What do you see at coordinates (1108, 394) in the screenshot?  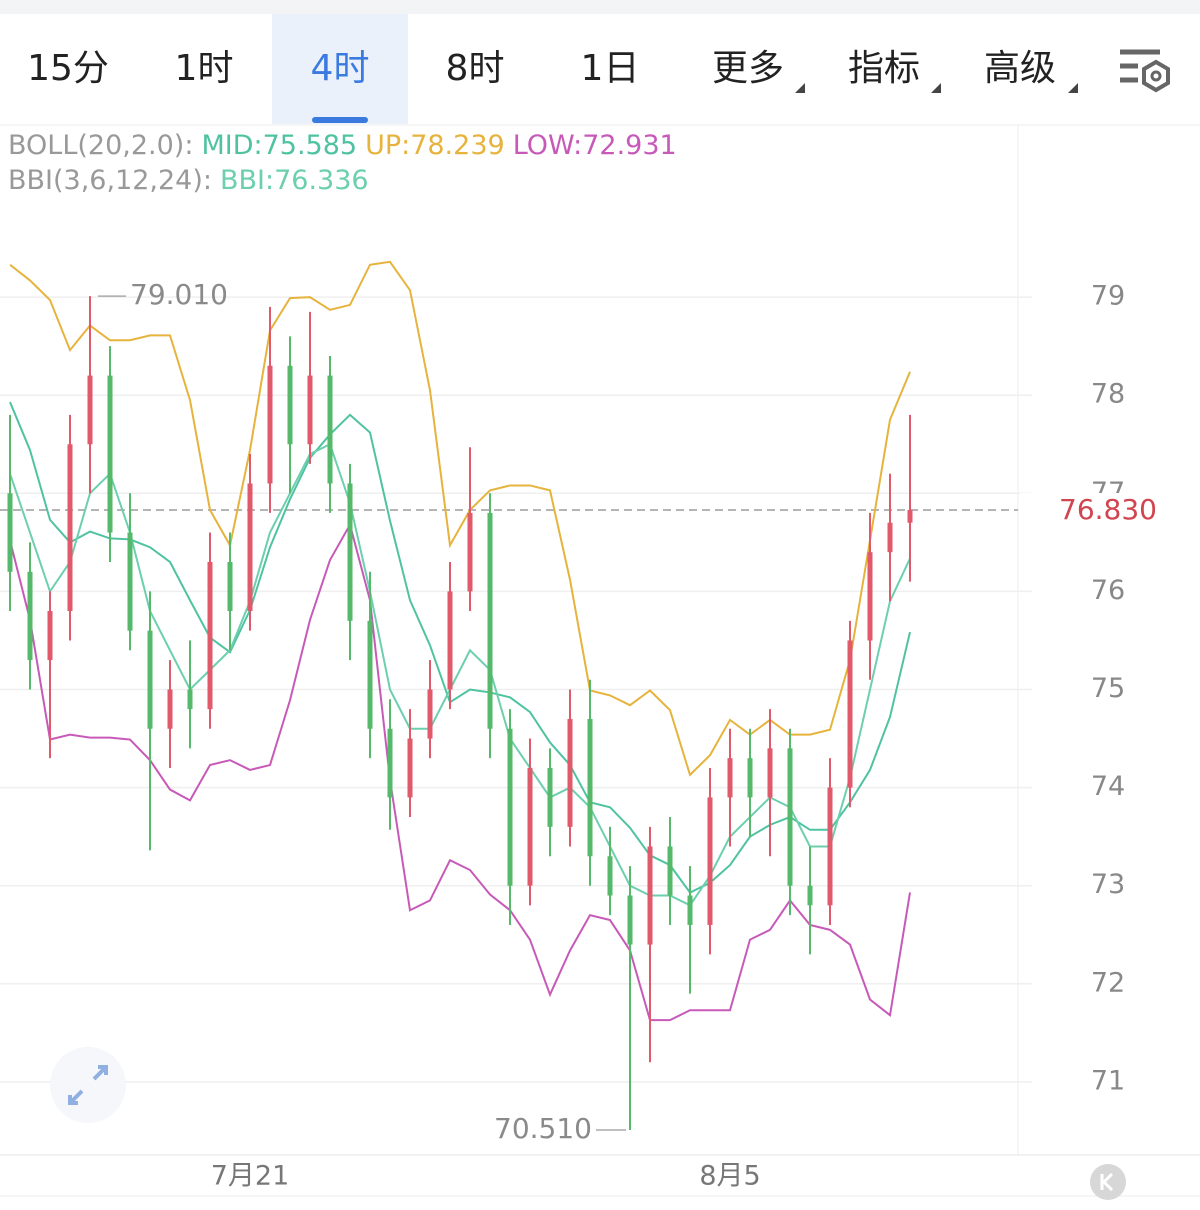 I see `y-tick-label: 78` at bounding box center [1108, 394].